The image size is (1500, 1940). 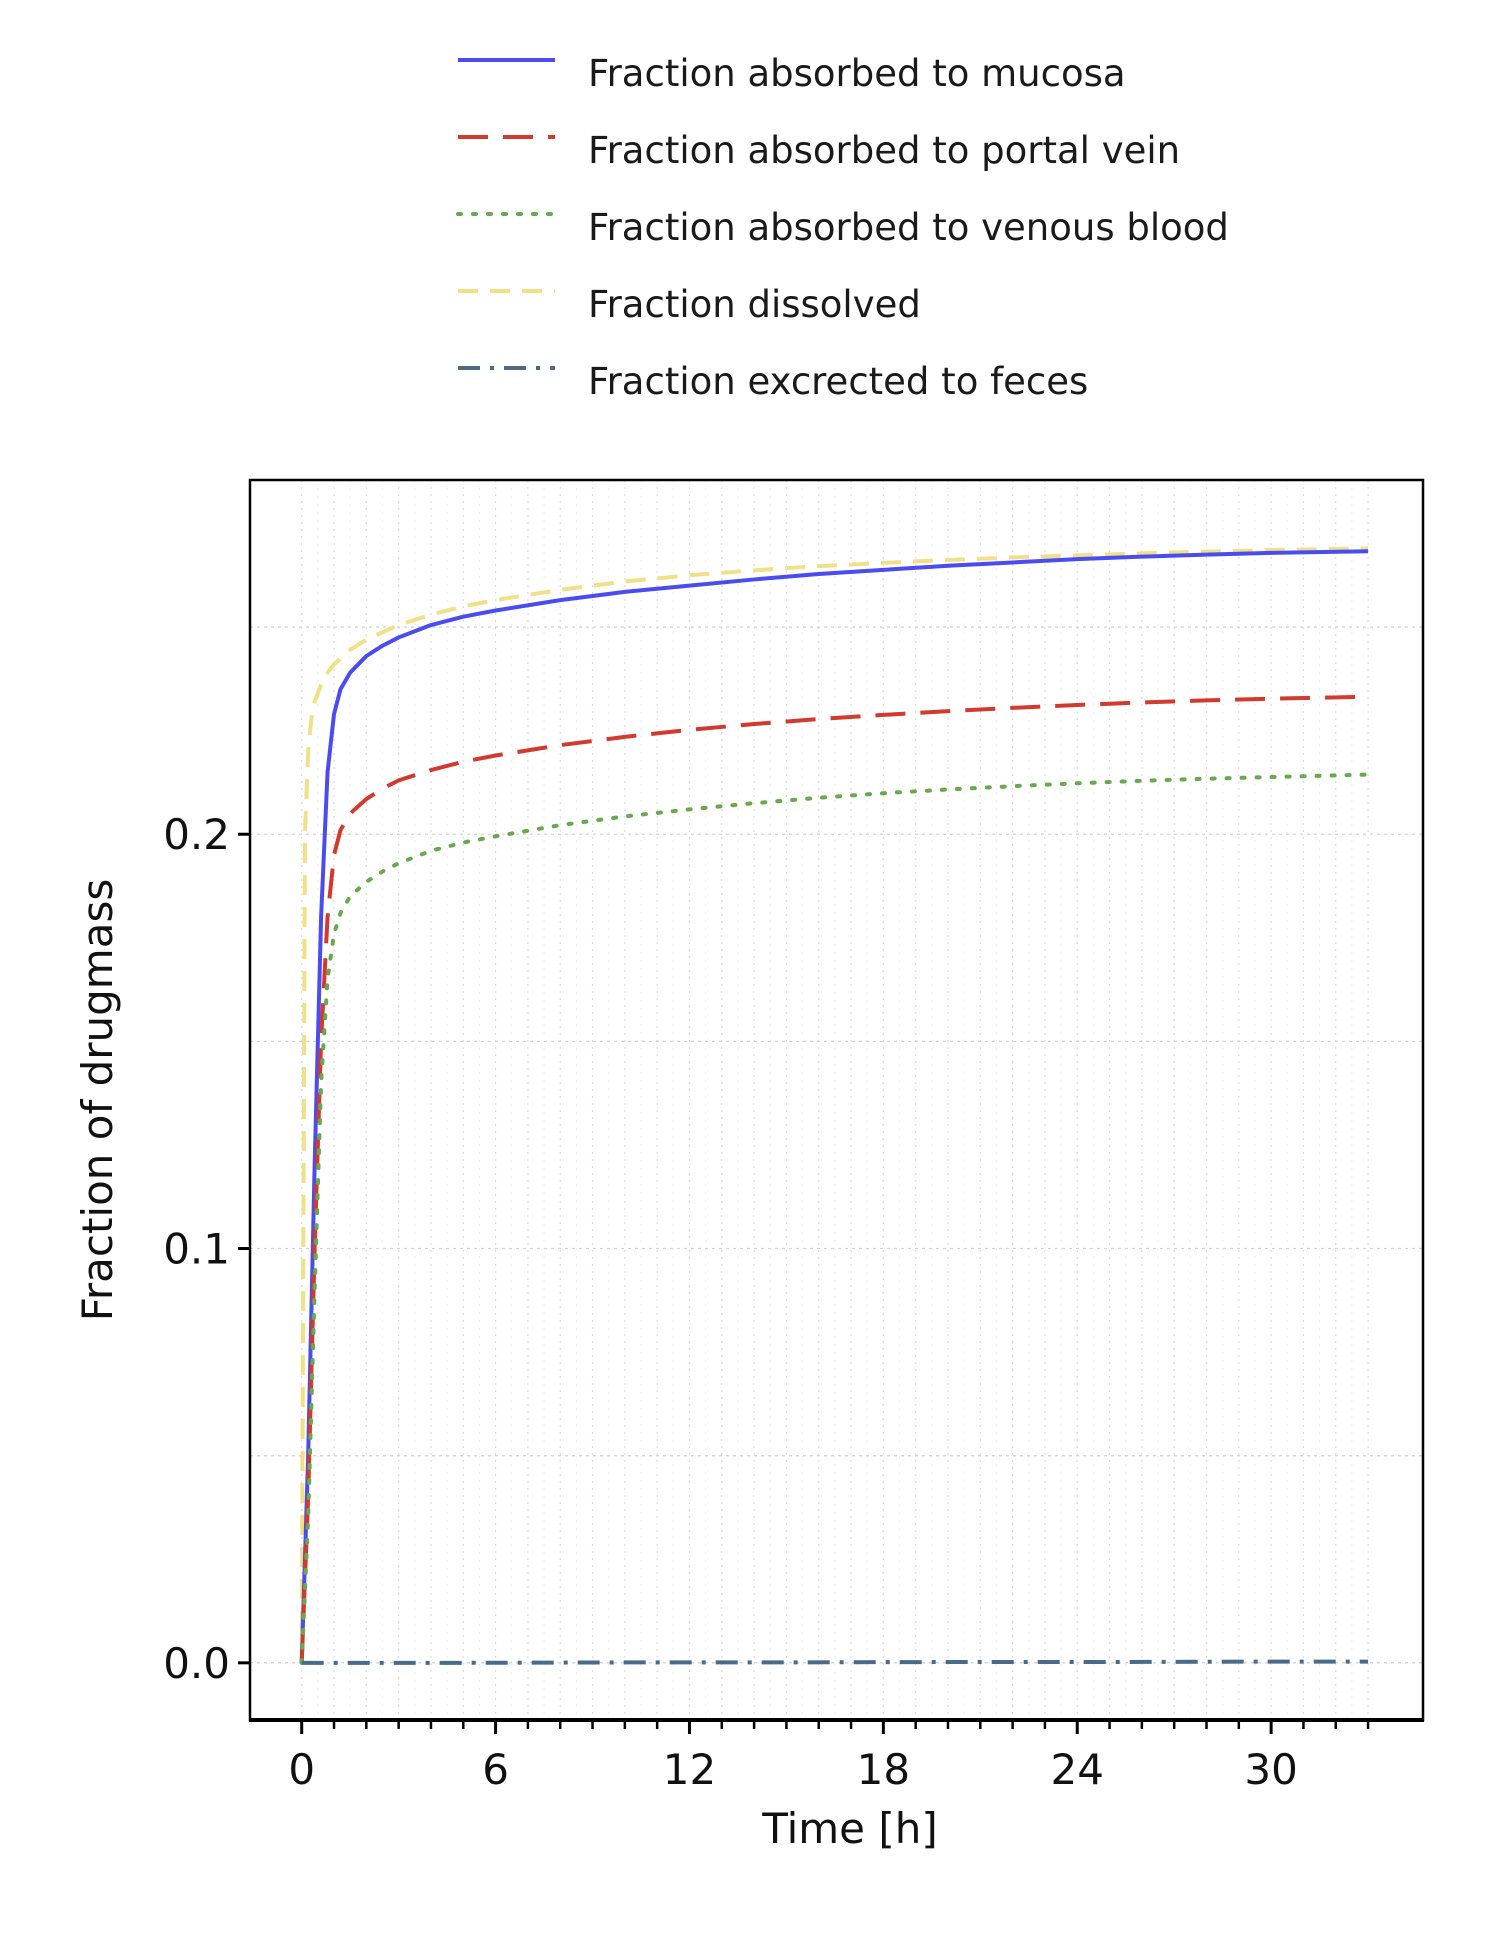 I want to click on x-axis-title: Time [h], so click(x=849, y=1828).